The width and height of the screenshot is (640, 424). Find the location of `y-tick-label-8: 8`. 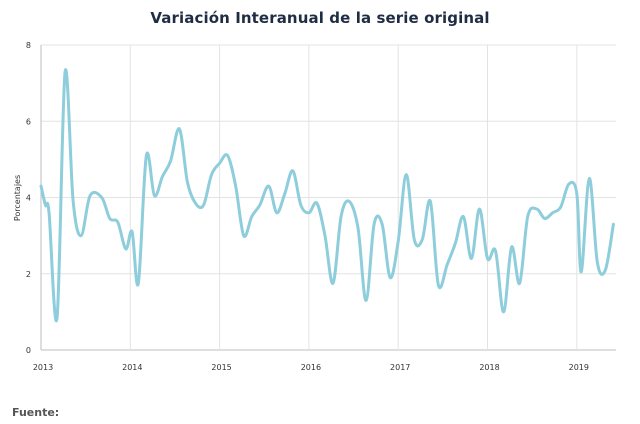

y-tick-label-8: 8 is located at coordinates (28, 45).